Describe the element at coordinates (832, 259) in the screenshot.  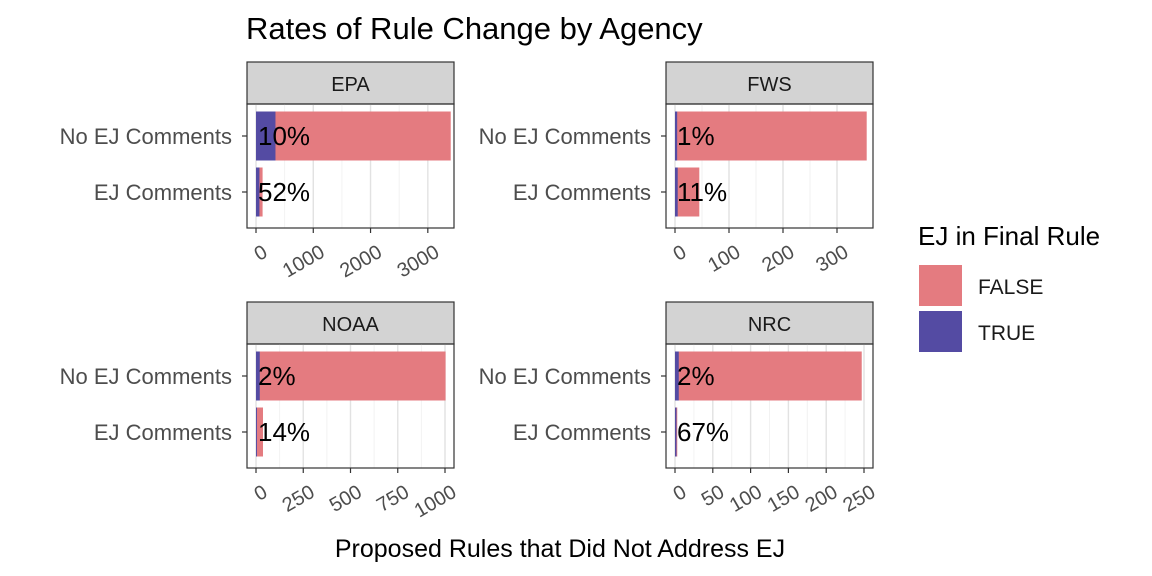
I see `x-tick-label: 300` at that location.